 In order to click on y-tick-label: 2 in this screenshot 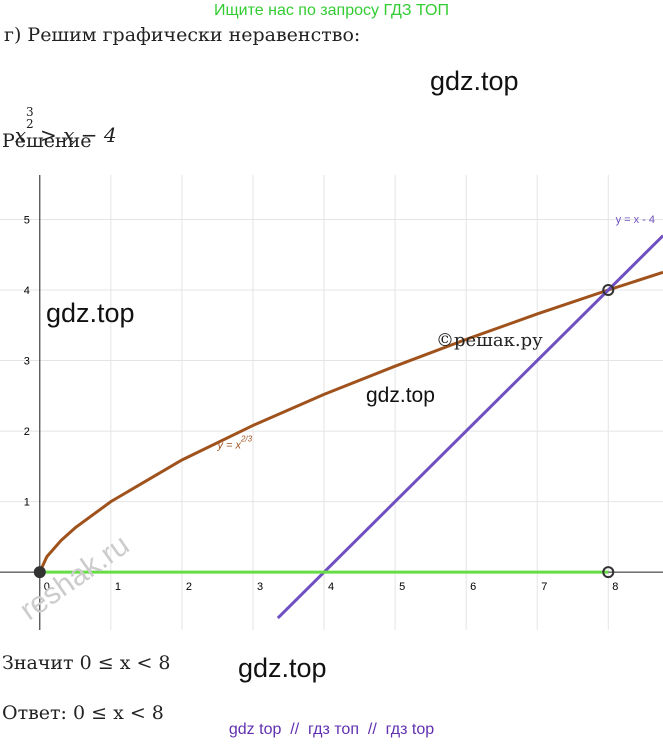, I will do `click(27, 432)`.